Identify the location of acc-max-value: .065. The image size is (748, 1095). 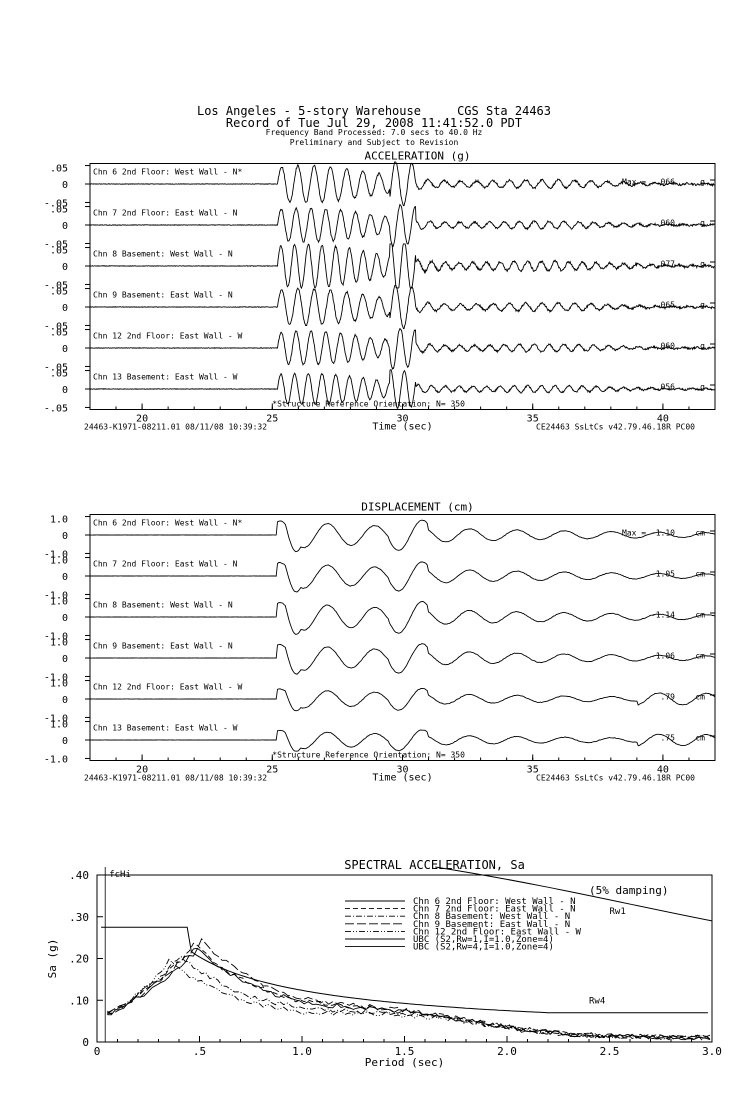
(665, 305).